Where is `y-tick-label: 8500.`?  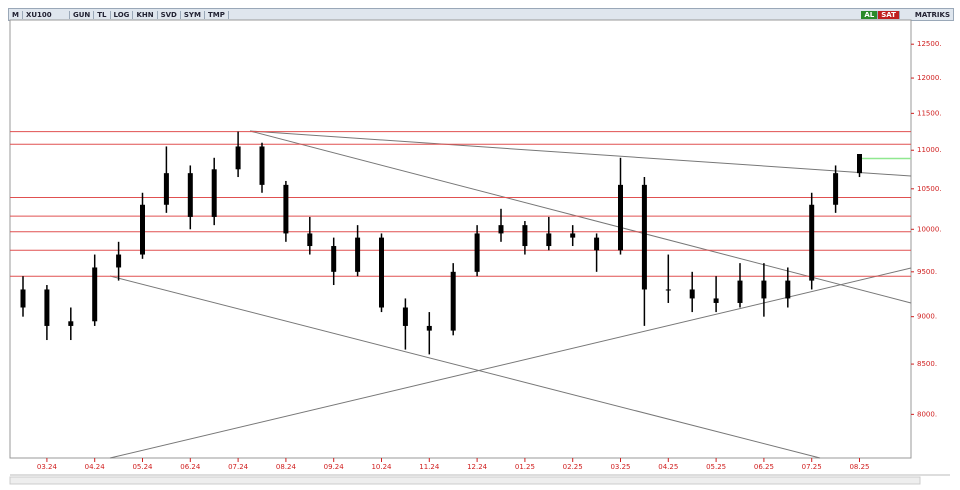 y-tick-label: 8500. is located at coordinates (927, 364).